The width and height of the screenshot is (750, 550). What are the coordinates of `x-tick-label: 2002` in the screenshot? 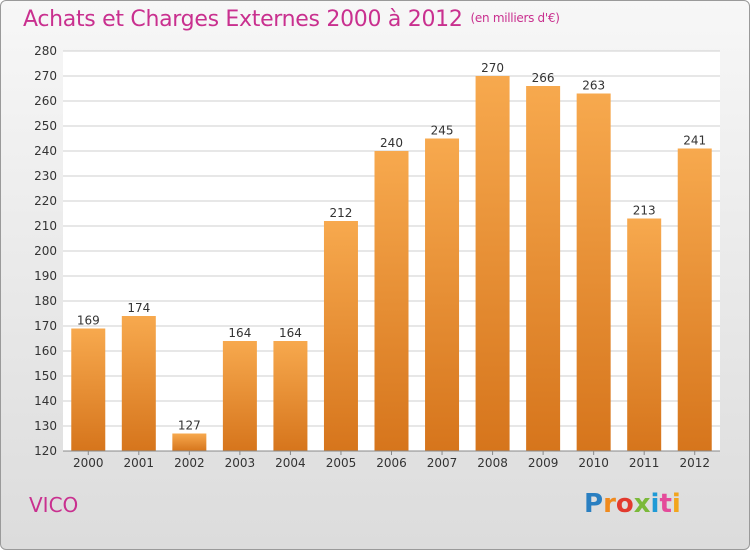 It's located at (189, 463).